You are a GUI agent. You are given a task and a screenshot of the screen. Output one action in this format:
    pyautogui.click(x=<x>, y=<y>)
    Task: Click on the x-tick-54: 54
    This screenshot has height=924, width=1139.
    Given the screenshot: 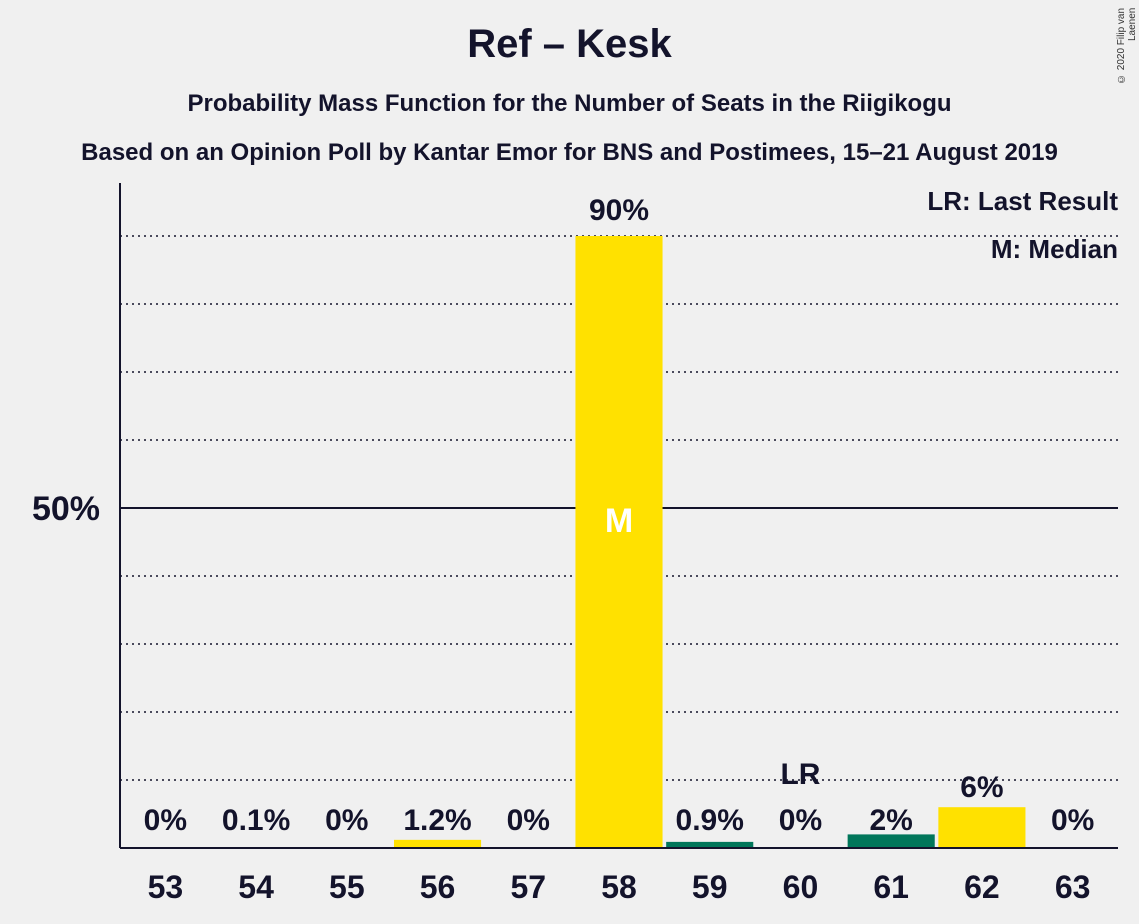 What is the action you would take?
    pyautogui.click(x=256, y=887)
    